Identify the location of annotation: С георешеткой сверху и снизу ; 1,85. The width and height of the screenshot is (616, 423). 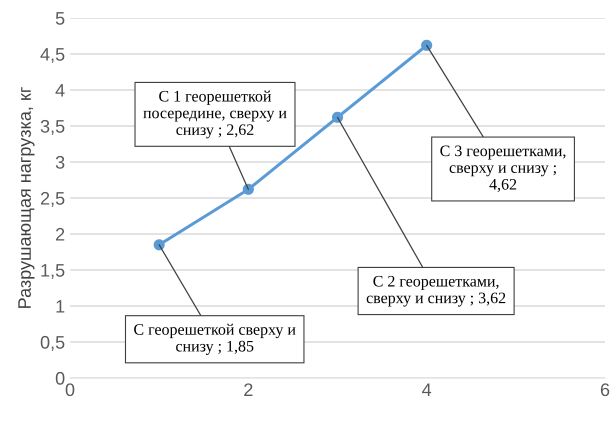
(215, 339).